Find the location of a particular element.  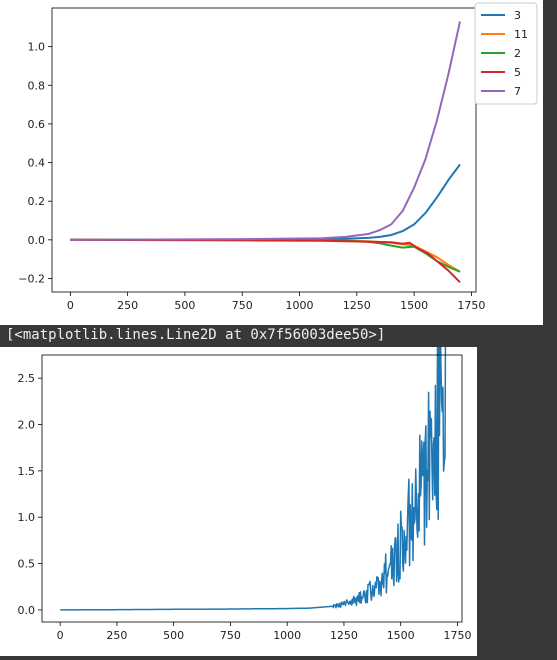

legend-box is located at coordinates (506, 53).